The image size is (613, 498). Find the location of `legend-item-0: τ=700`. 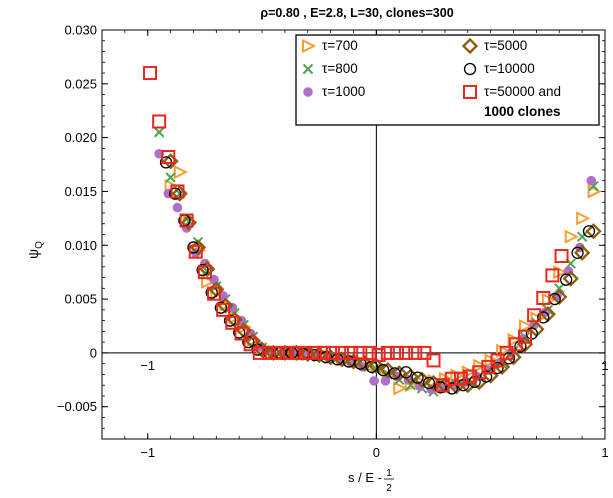

legend-item-0: τ=700 is located at coordinates (330, 46).